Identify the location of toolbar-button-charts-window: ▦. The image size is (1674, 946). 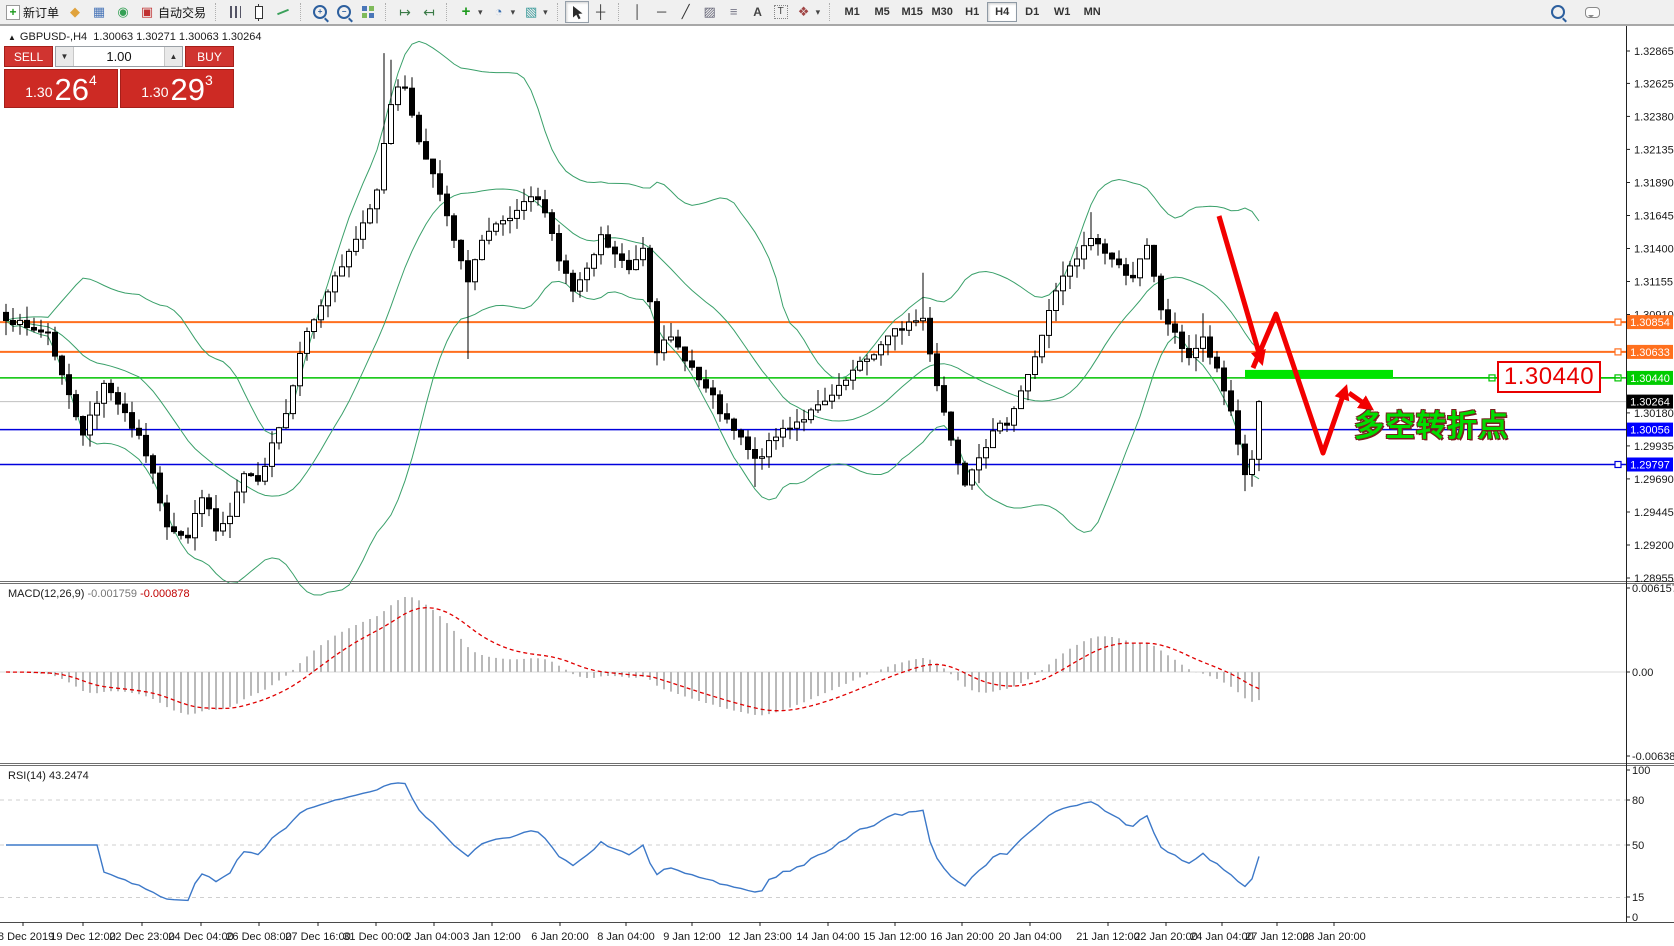
(99, 12).